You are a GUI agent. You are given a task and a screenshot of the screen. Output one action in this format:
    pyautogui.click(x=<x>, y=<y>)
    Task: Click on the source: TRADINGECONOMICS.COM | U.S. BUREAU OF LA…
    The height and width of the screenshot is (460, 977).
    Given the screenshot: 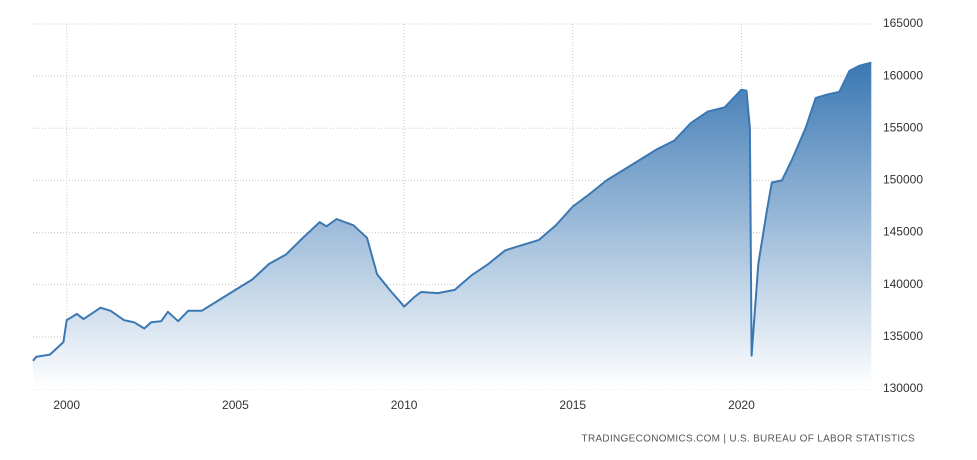 What is the action you would take?
    pyautogui.click(x=748, y=439)
    